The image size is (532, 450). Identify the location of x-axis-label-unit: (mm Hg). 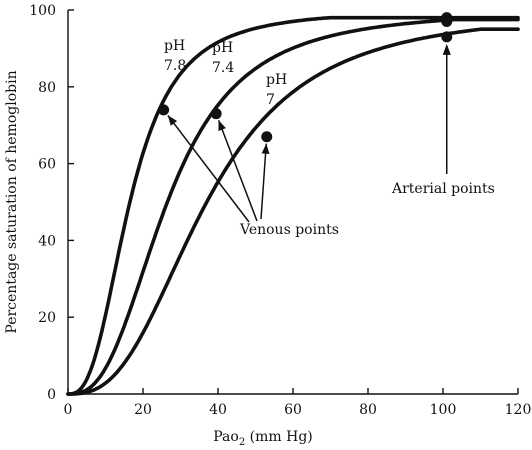
(279, 437).